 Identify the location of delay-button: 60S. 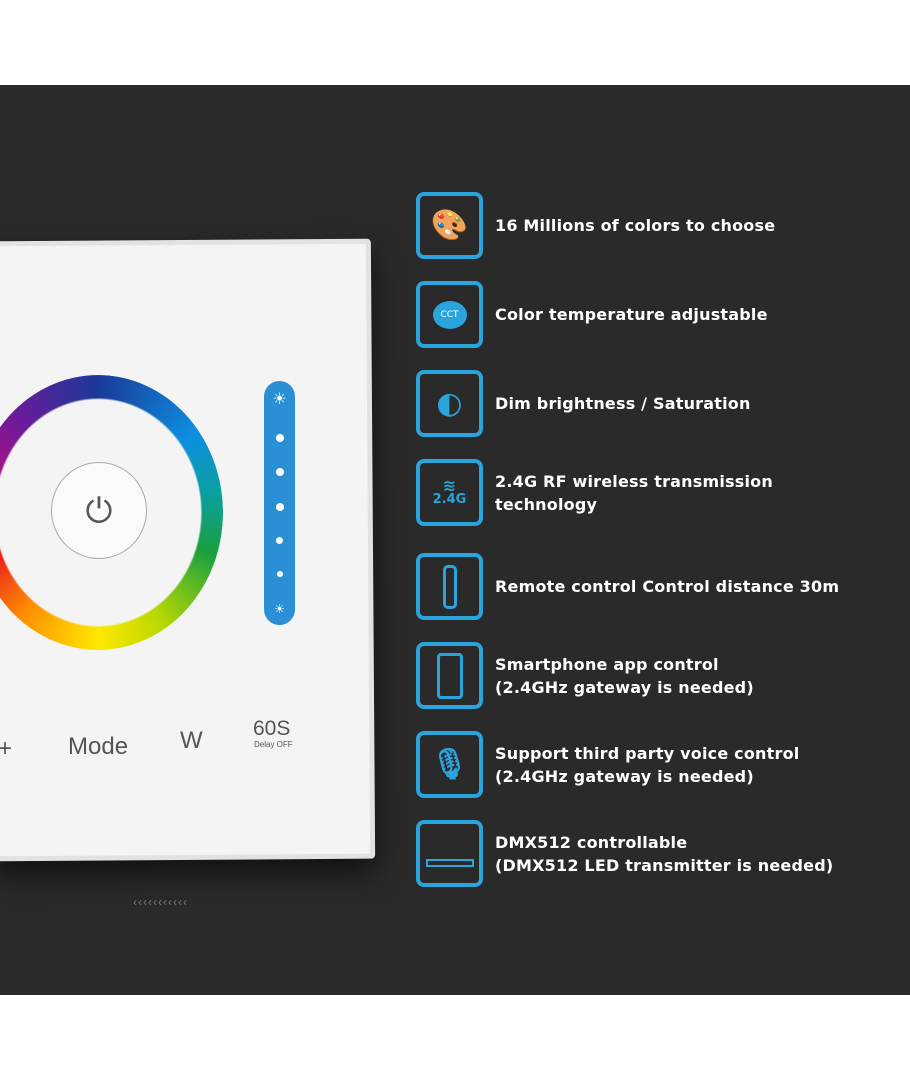
(272, 728).